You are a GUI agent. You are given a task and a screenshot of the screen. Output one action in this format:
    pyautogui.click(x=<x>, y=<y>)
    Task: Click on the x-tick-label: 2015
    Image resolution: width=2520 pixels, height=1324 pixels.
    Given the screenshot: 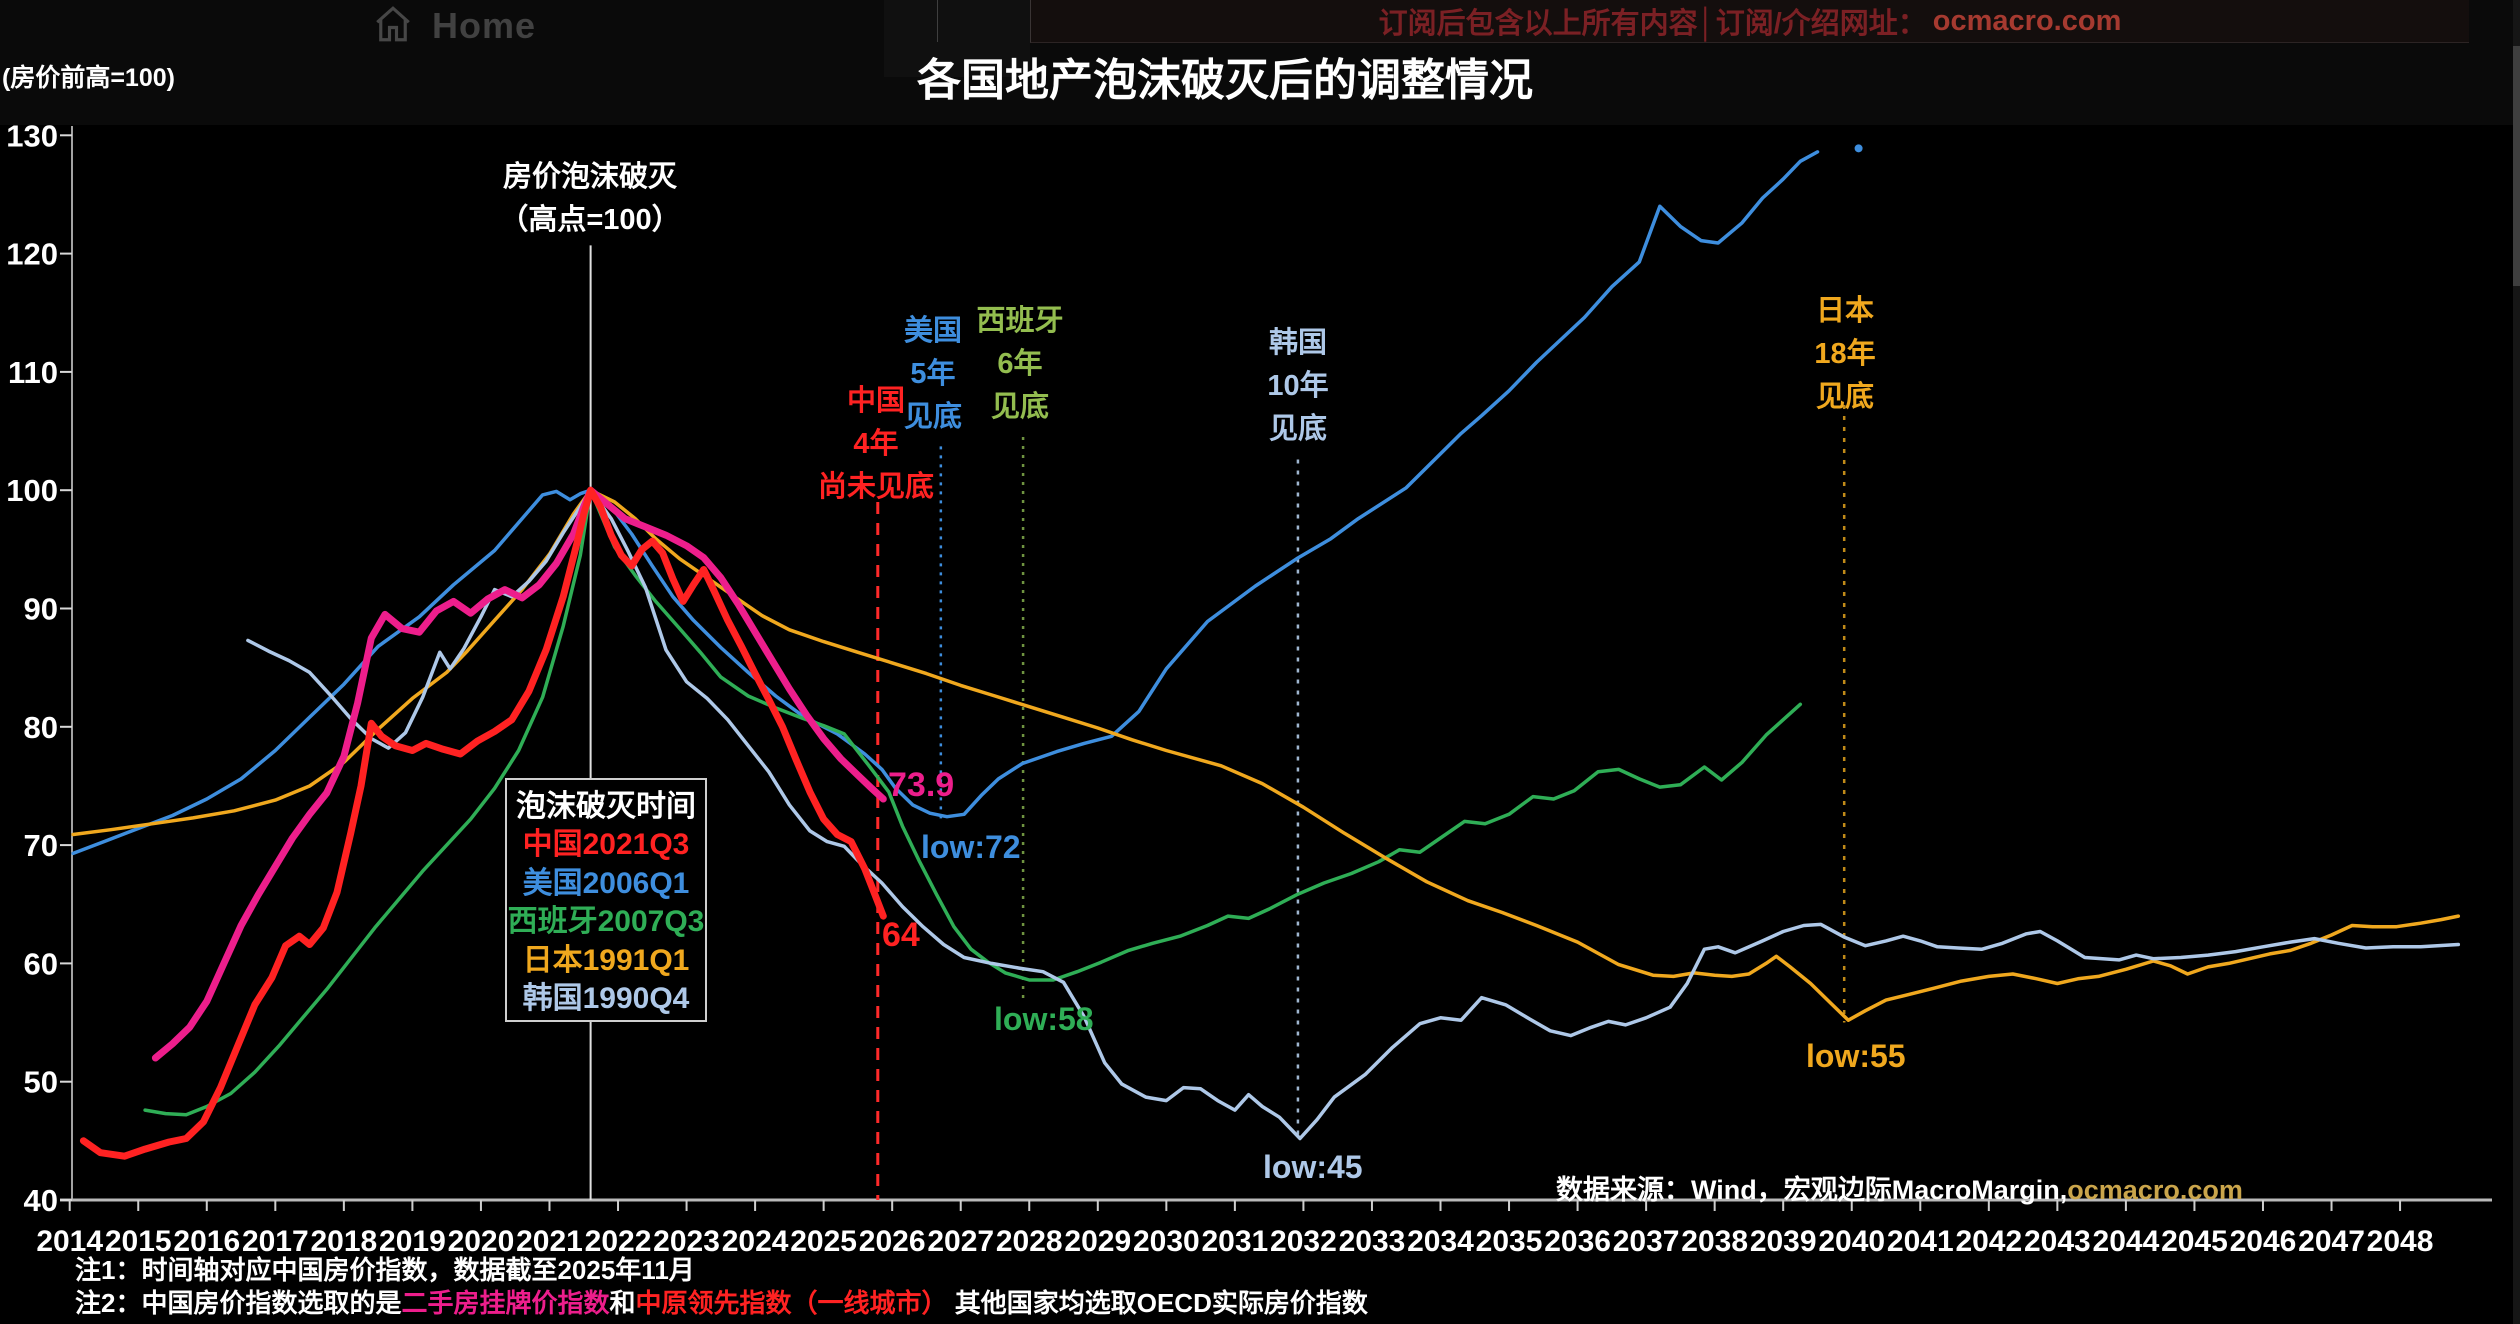 What is the action you would take?
    pyautogui.click(x=138, y=1241)
    